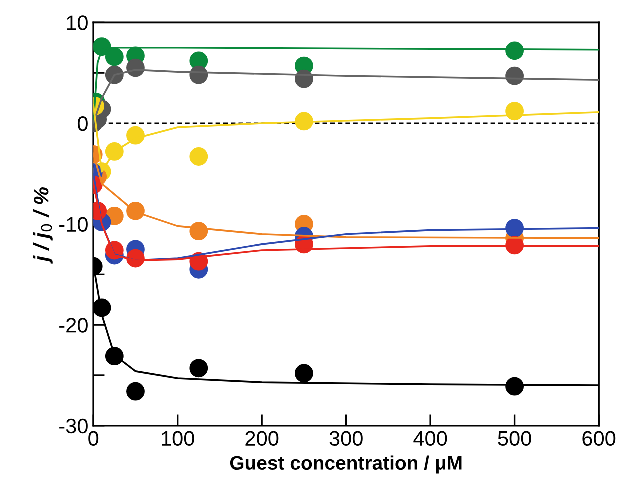 This screenshot has width=624, height=504. Describe the element at coordinates (93, 438) in the screenshot. I see `x-tick-label: 0` at that location.